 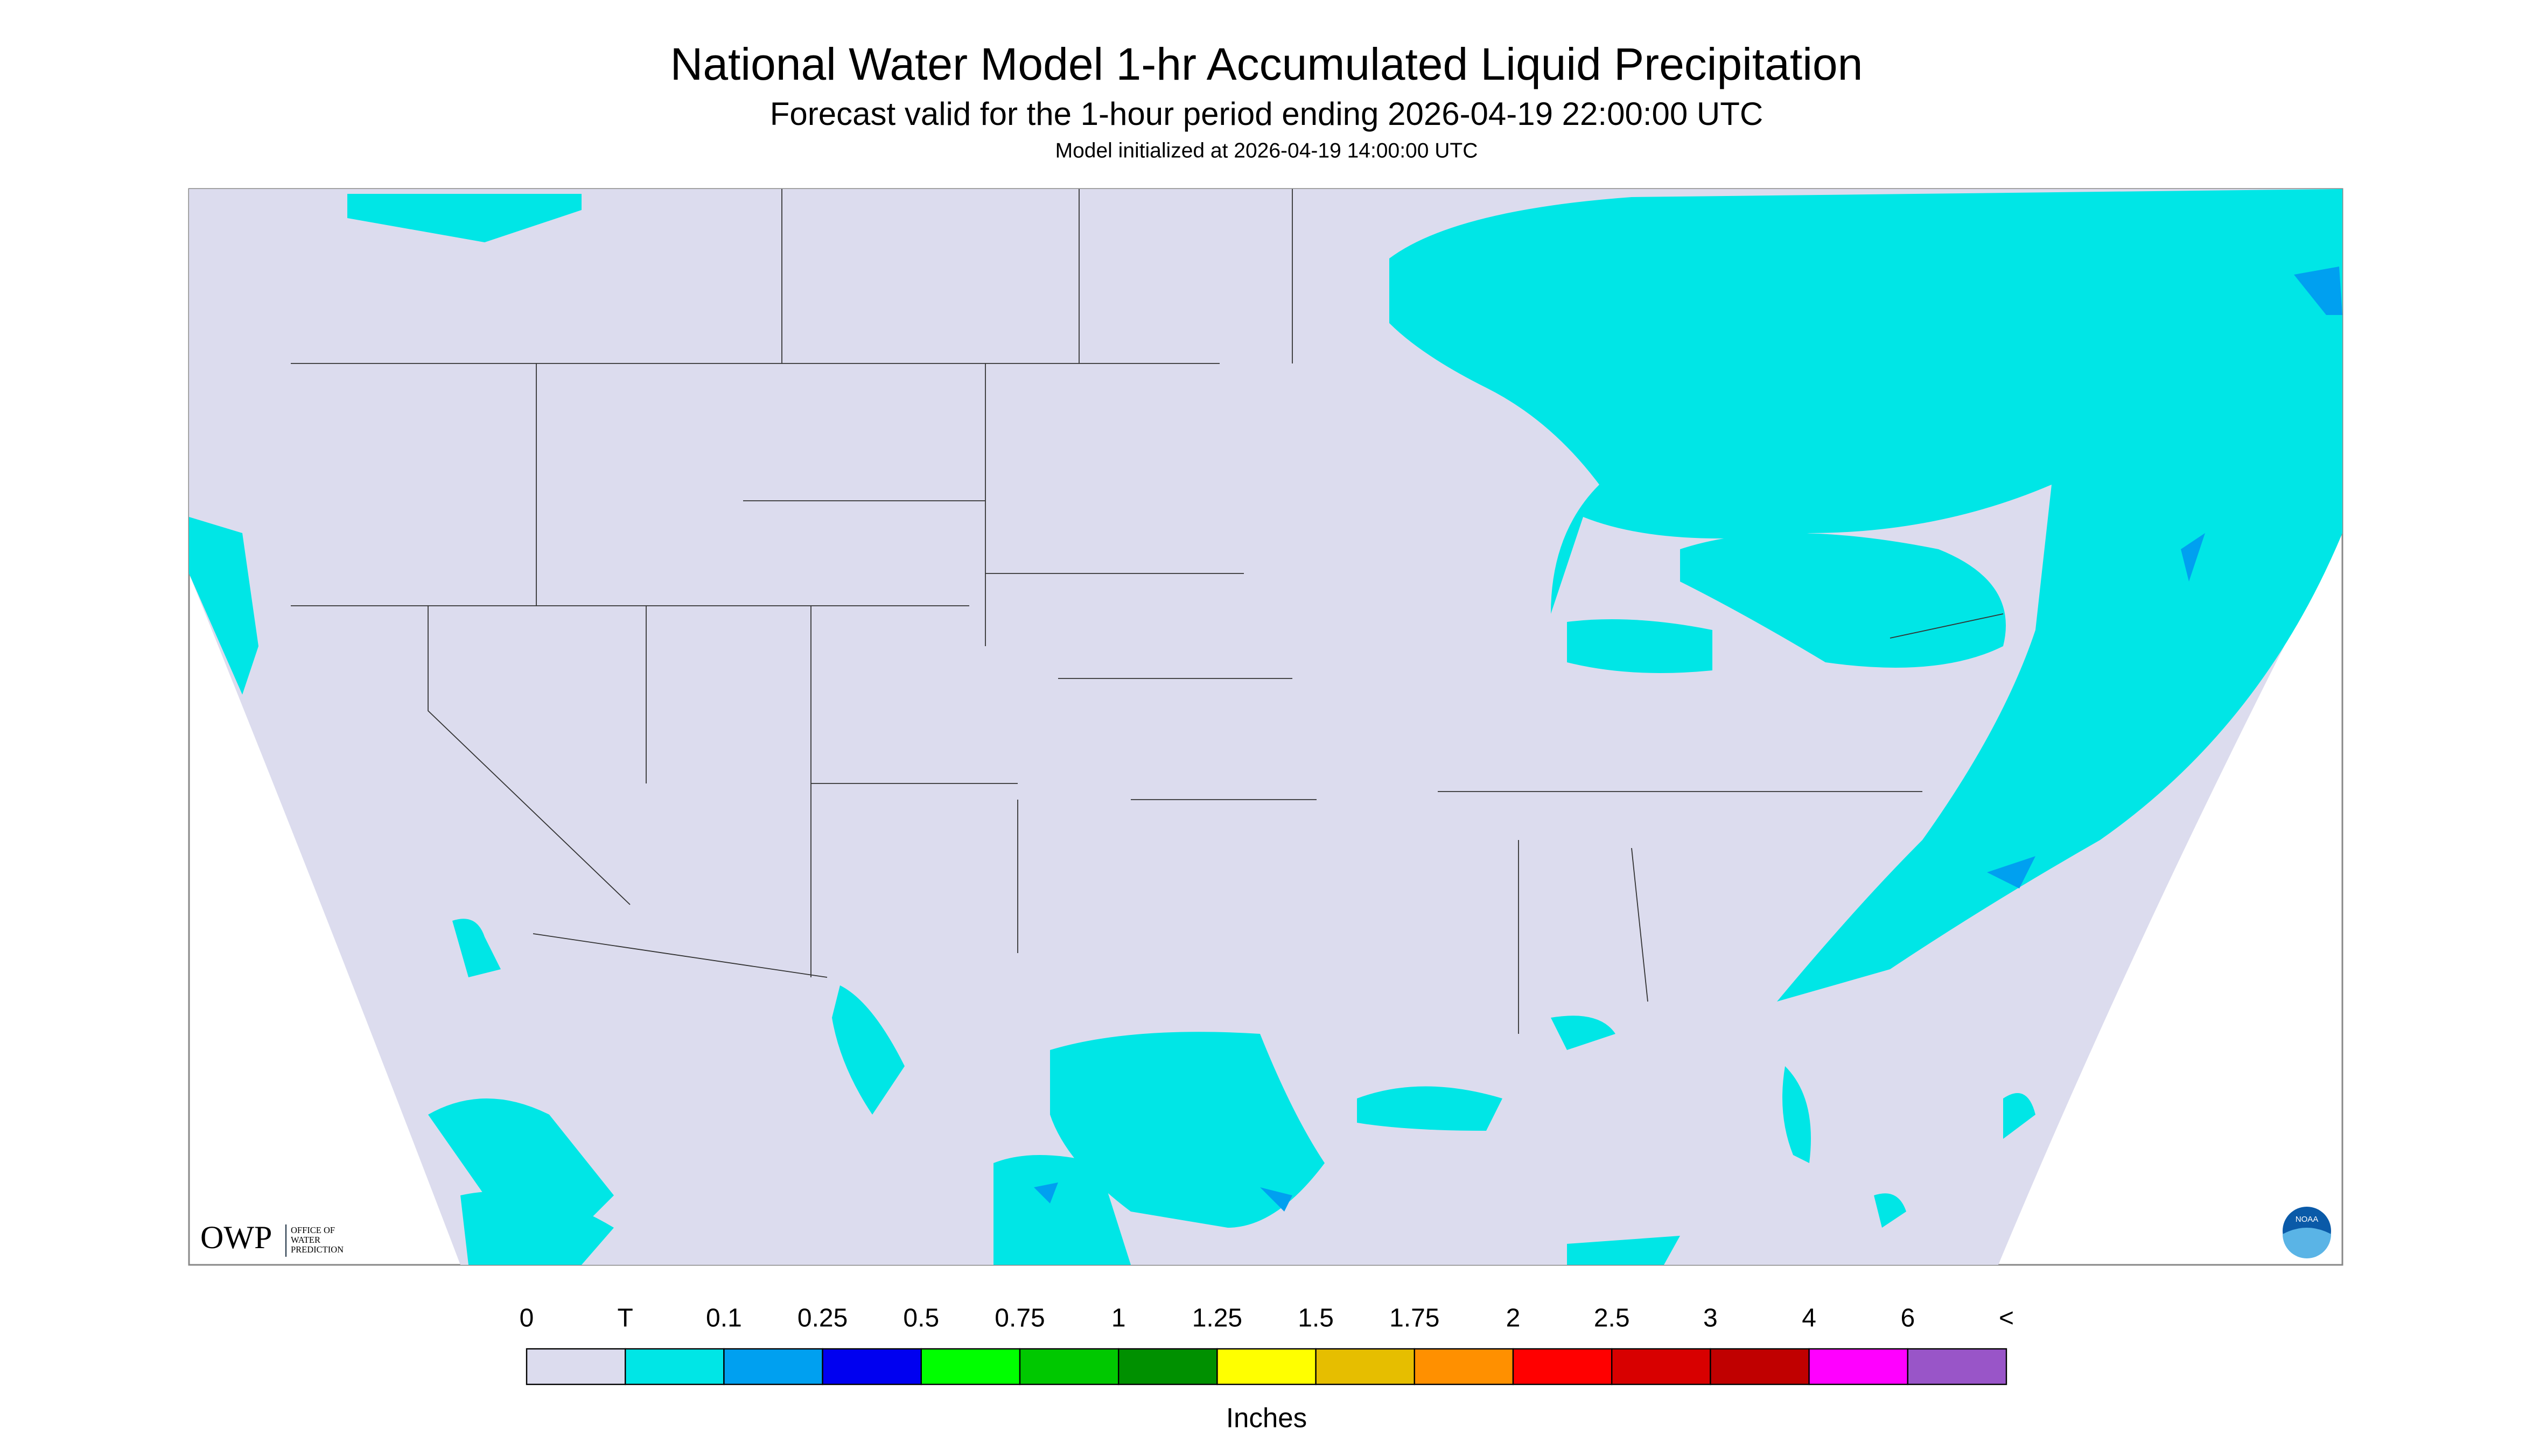 I want to click on noaa-logo: NOAA, so click(x=2307, y=1233).